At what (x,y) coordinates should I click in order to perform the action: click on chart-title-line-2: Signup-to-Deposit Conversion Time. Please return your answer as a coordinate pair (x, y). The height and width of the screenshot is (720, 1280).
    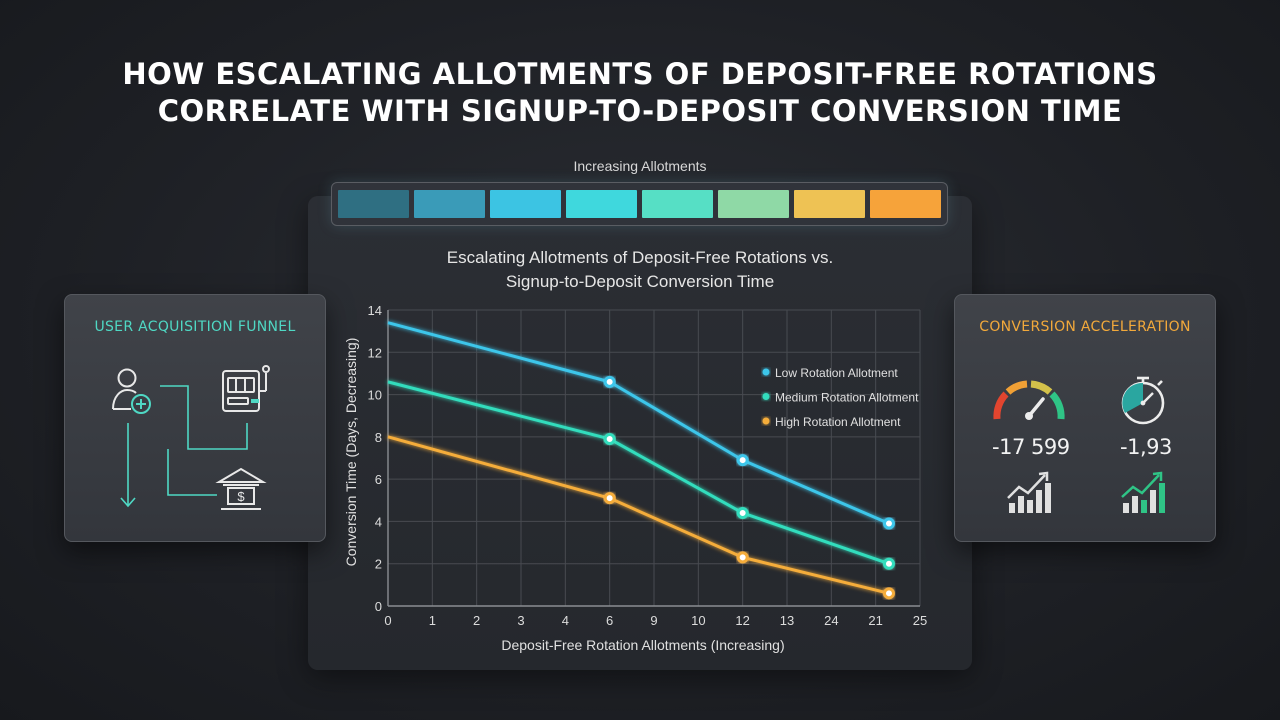
    Looking at the image, I should click on (640, 281).